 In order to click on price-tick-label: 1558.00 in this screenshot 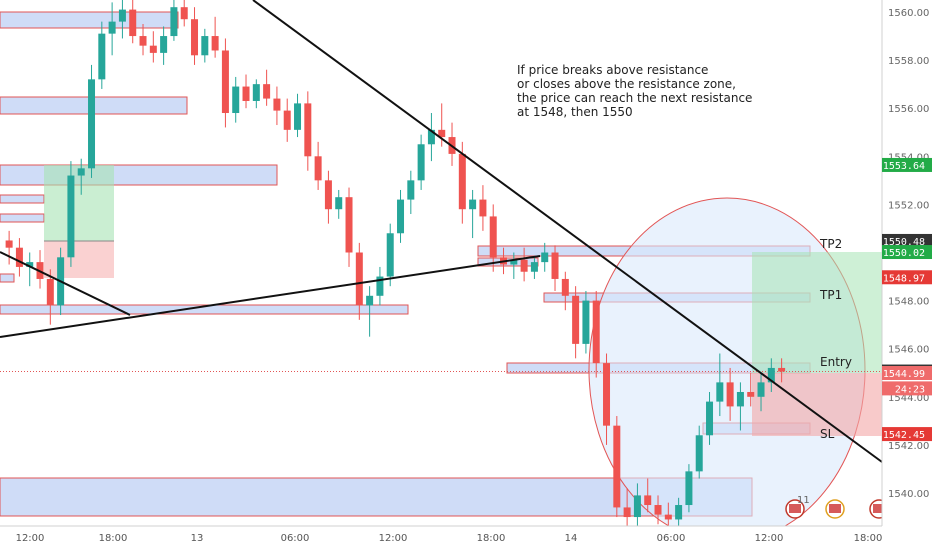, I will do `click(908, 61)`.